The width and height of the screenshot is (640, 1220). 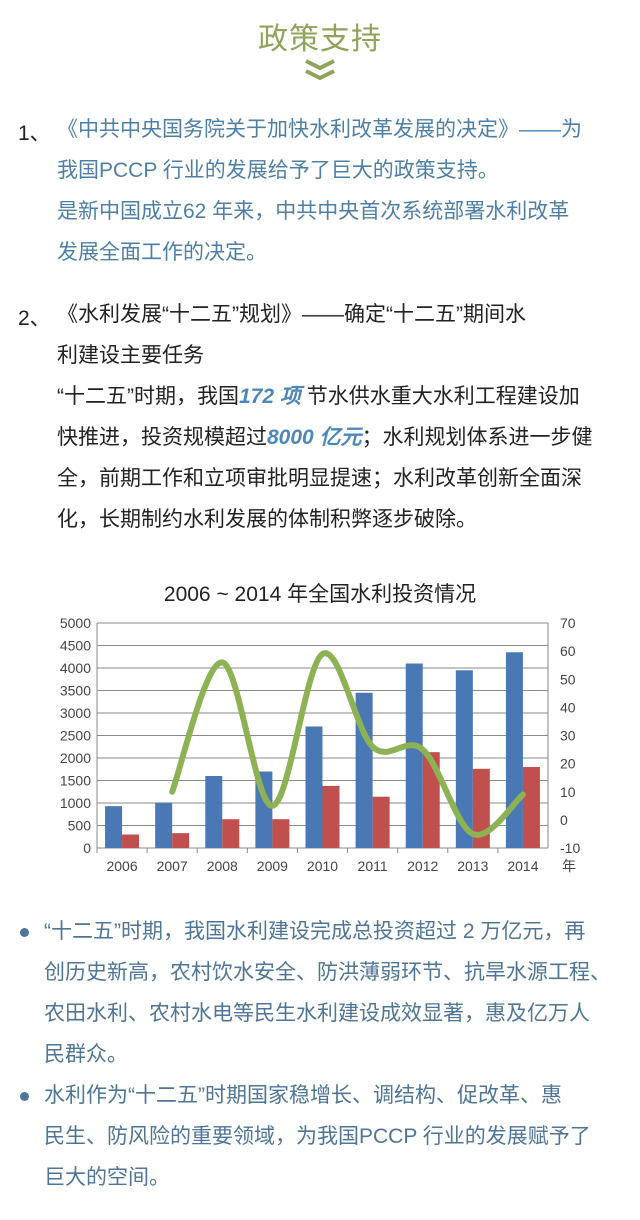 What do you see at coordinates (75, 758) in the screenshot?
I see `y-tick-label: 2000` at bounding box center [75, 758].